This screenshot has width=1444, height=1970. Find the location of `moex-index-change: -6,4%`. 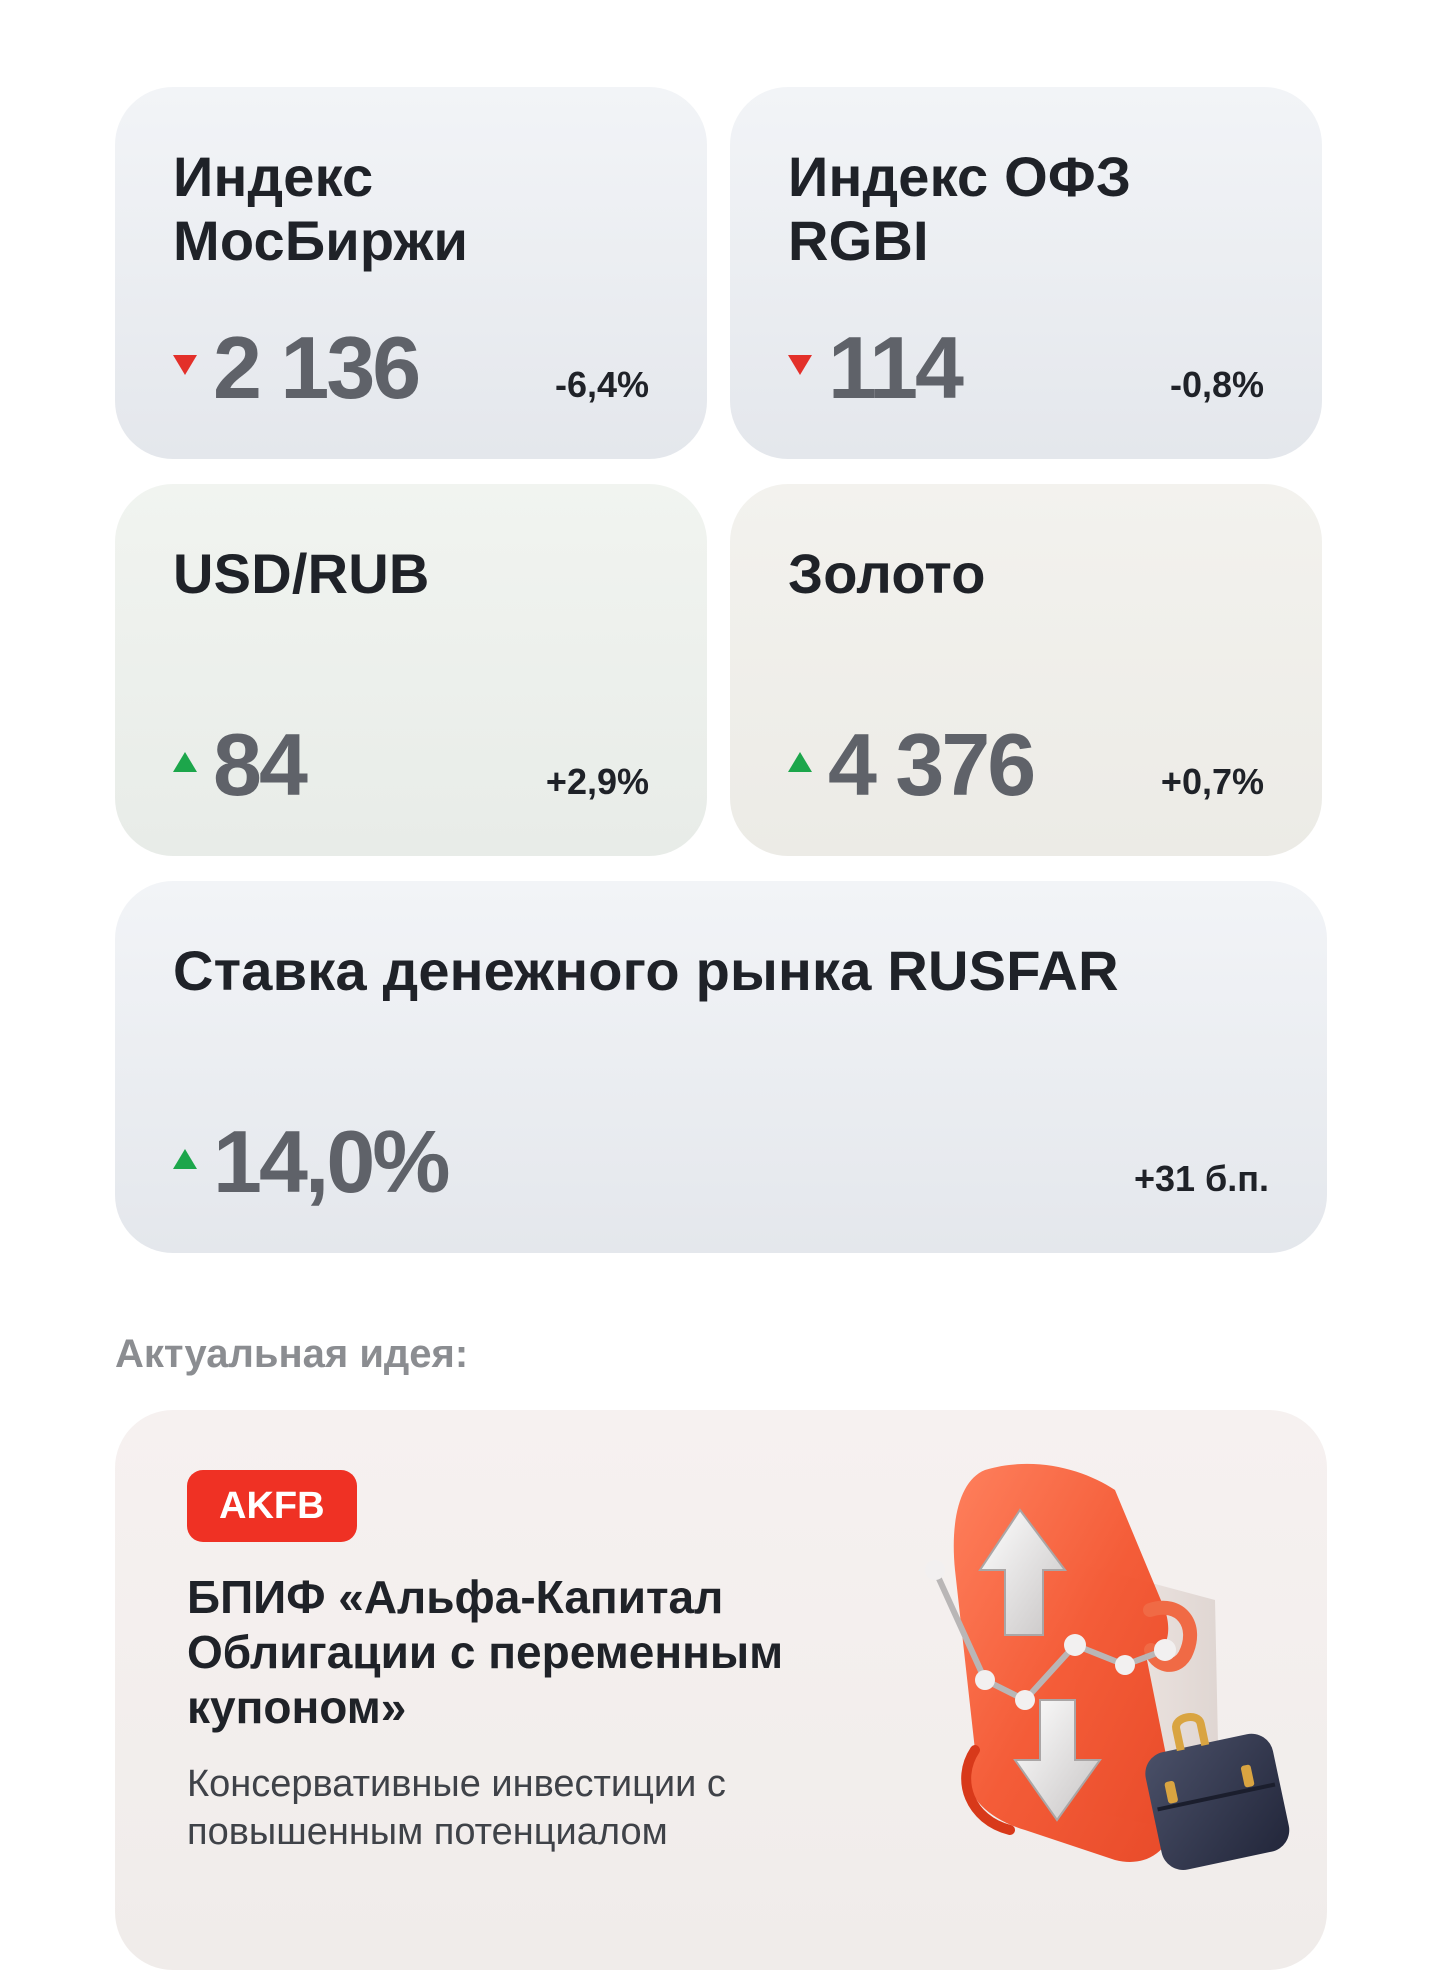

moex-index-change: -6,4% is located at coordinates (601, 384).